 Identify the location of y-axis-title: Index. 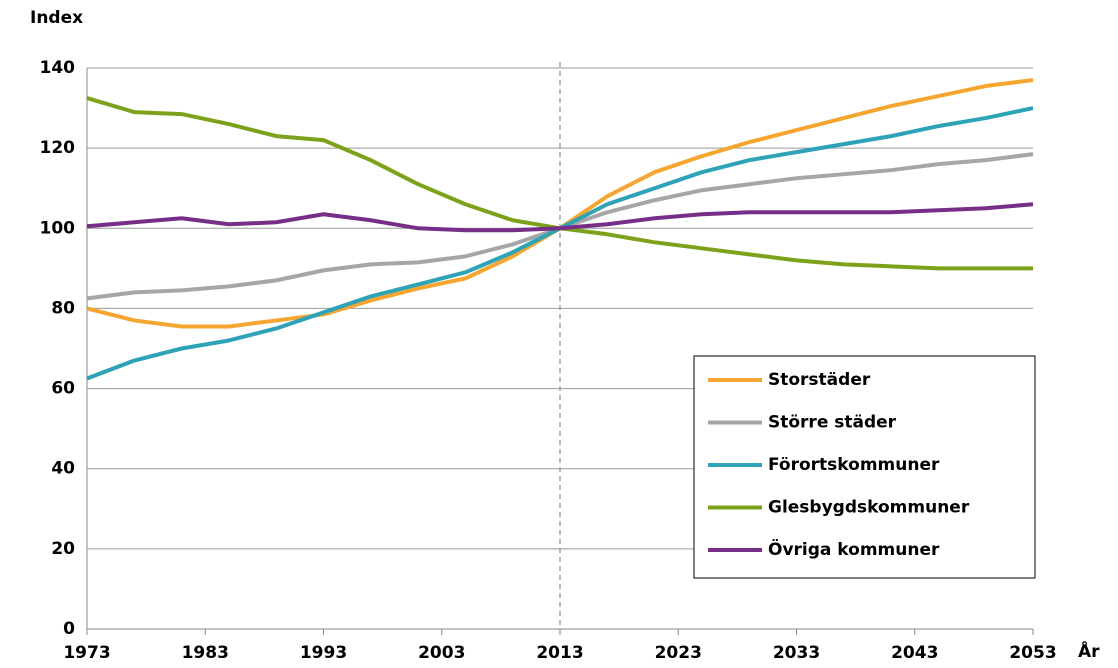
(56, 18).